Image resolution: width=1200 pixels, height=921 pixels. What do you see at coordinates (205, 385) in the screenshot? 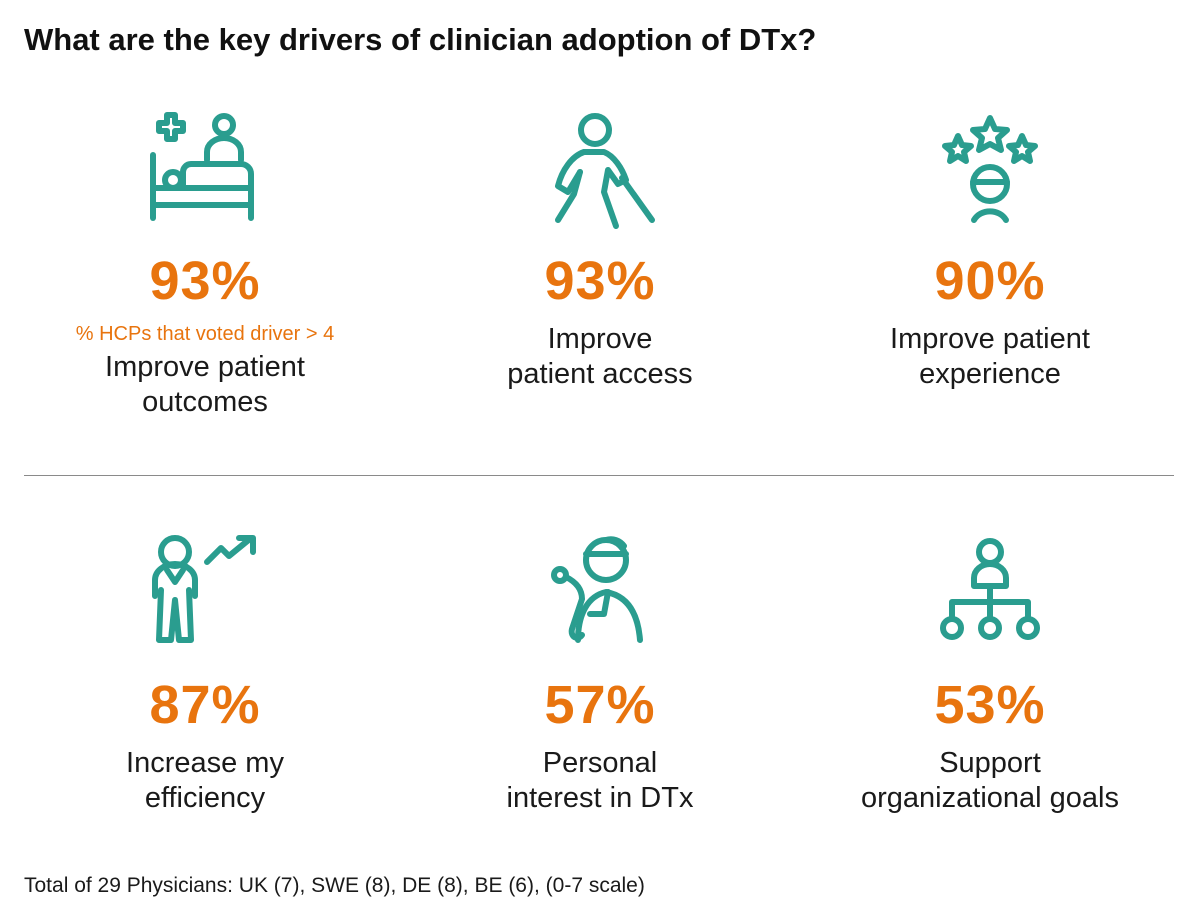
I see `driver-label: Improve patient outcomes` at bounding box center [205, 385].